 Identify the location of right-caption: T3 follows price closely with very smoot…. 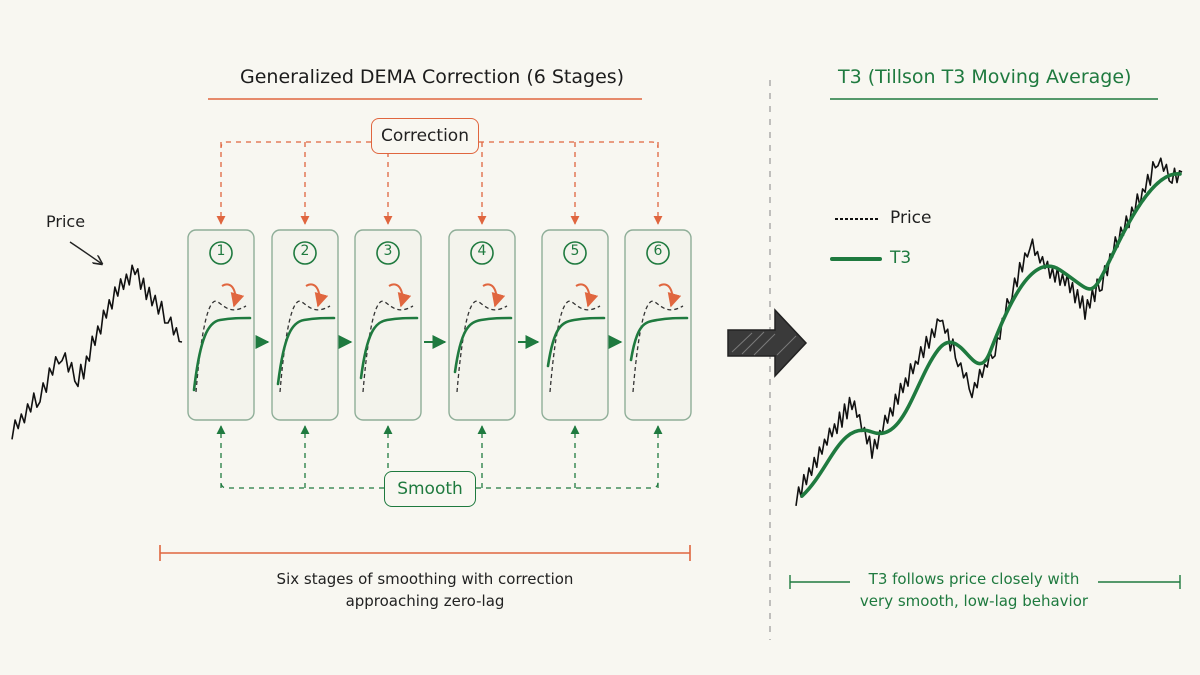
(974, 590).